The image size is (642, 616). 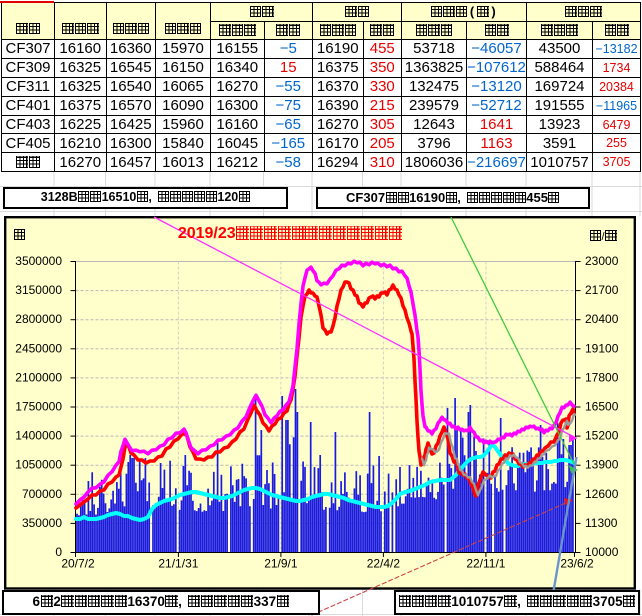 I want to click on svg-text: 2100000, so click(x=38, y=377).